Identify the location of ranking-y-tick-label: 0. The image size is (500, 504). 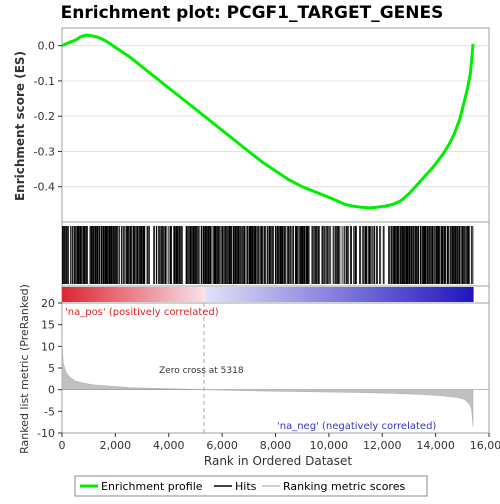
(51, 390).